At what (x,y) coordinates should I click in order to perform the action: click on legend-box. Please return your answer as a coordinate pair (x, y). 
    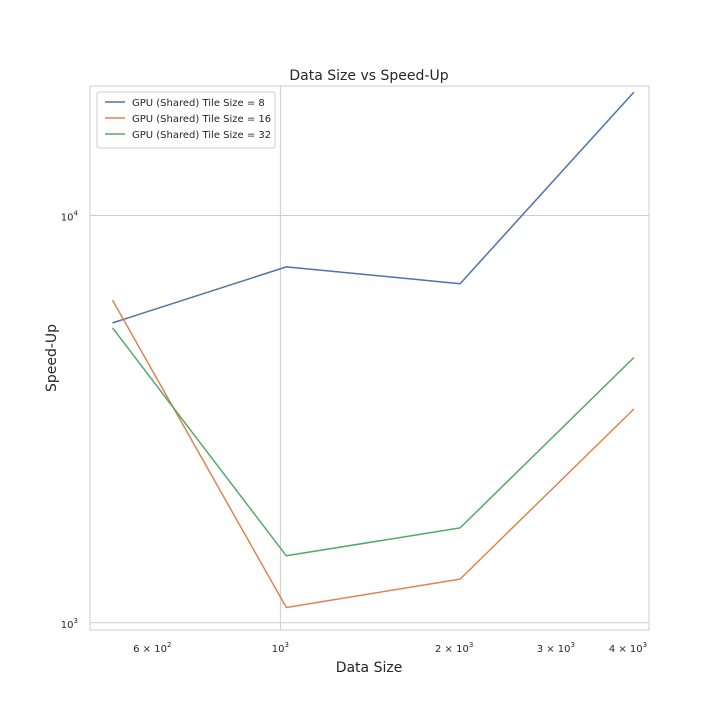
    Looking at the image, I should click on (186, 120).